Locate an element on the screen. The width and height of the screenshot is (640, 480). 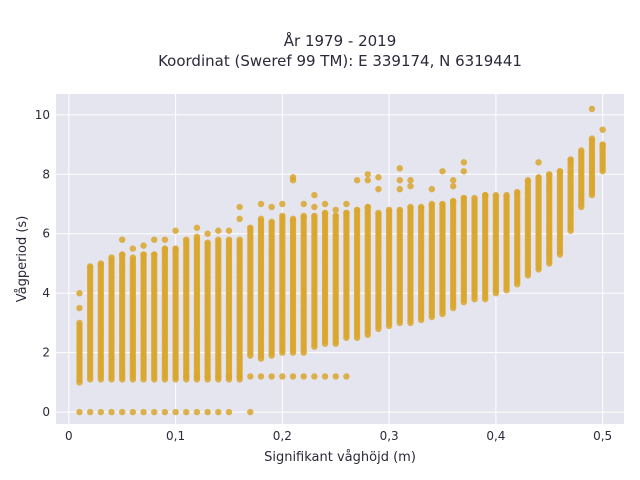
y-tick-label: 8 is located at coordinates (46, 174).